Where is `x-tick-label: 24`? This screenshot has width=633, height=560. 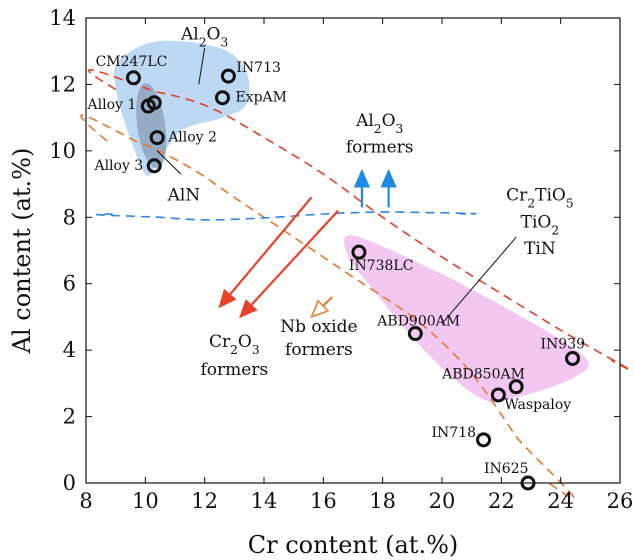
x-tick-label: 24 is located at coordinates (560, 501).